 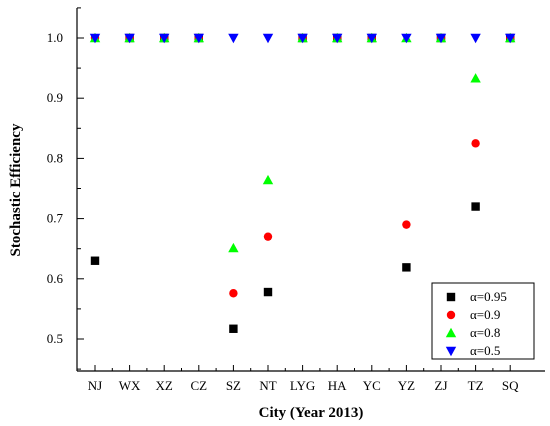 What do you see at coordinates (130, 385) in the screenshot?
I see `x-tick-label: WX` at bounding box center [130, 385].